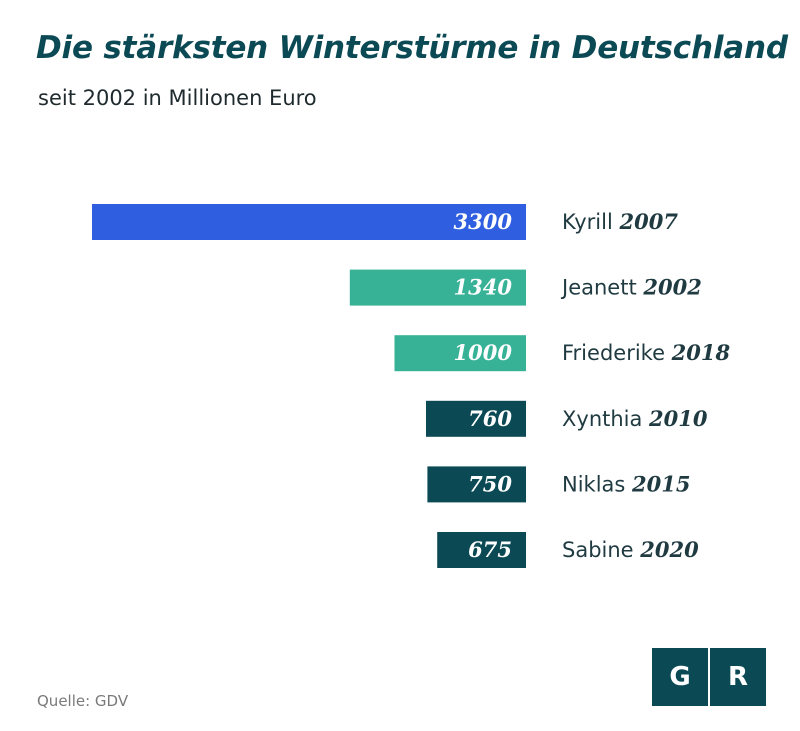  Describe the element at coordinates (660, 483) in the screenshot. I see `storm-year: 2015` at that location.